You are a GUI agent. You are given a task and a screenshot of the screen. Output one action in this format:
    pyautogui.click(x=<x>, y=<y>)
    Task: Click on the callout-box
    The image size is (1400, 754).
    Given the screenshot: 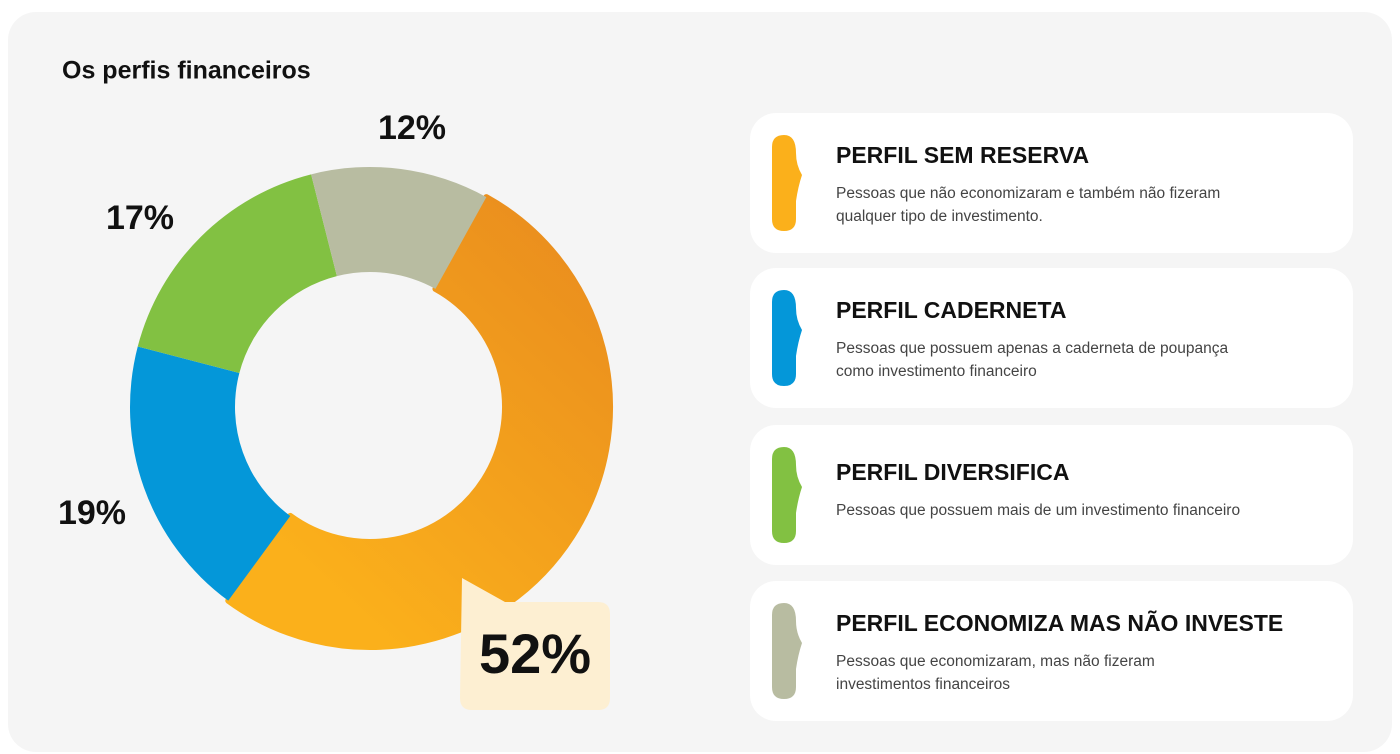 What is the action you would take?
    pyautogui.click(x=535, y=644)
    